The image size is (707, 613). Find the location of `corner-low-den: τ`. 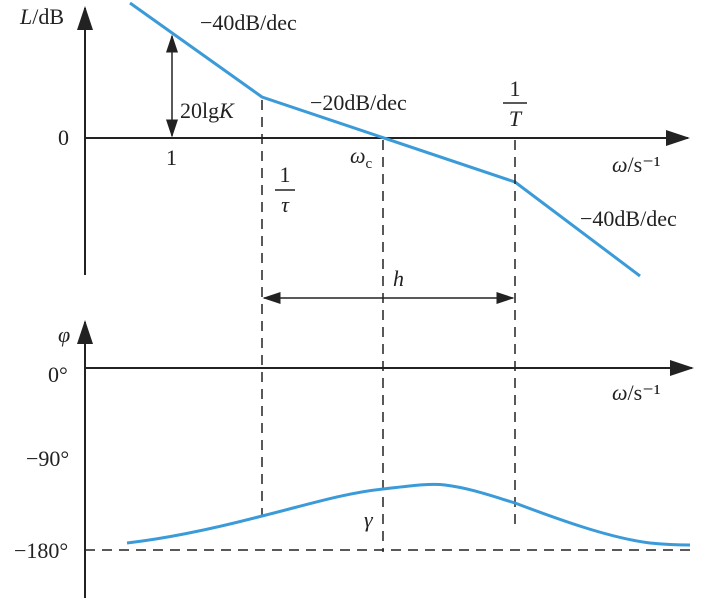

corner-low-den: τ is located at coordinates (285, 204).